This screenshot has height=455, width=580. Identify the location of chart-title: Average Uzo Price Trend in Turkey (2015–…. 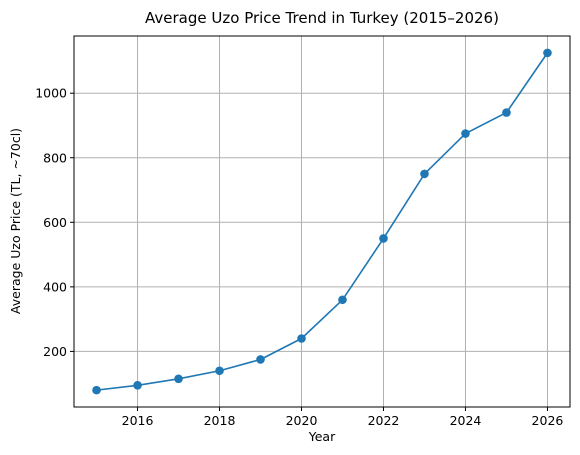
(322, 18).